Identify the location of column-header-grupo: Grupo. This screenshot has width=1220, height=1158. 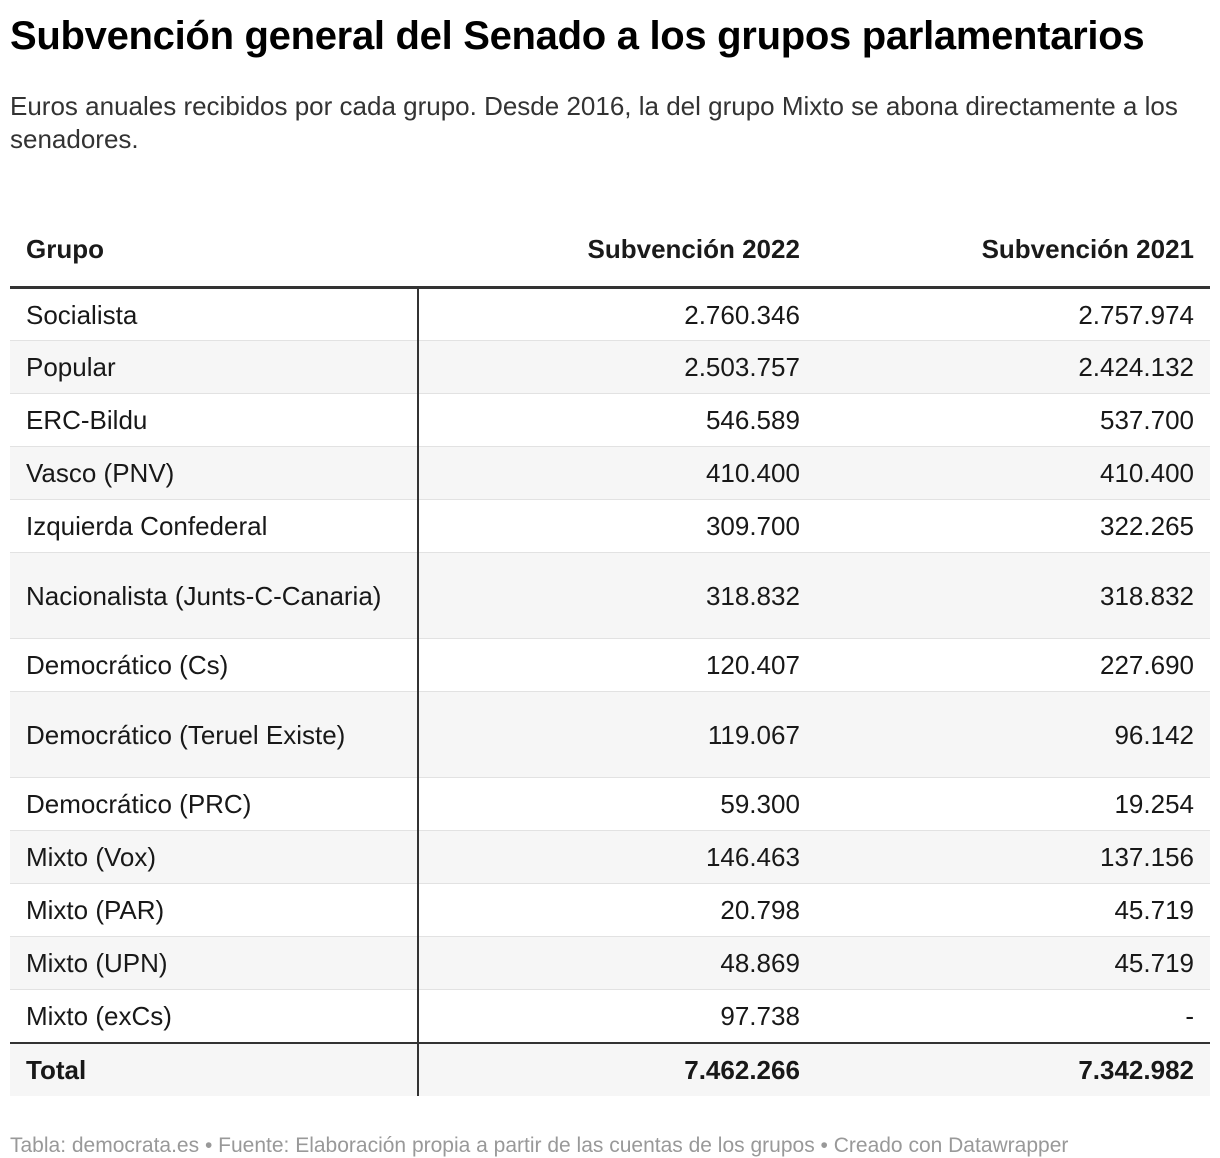
(214, 250).